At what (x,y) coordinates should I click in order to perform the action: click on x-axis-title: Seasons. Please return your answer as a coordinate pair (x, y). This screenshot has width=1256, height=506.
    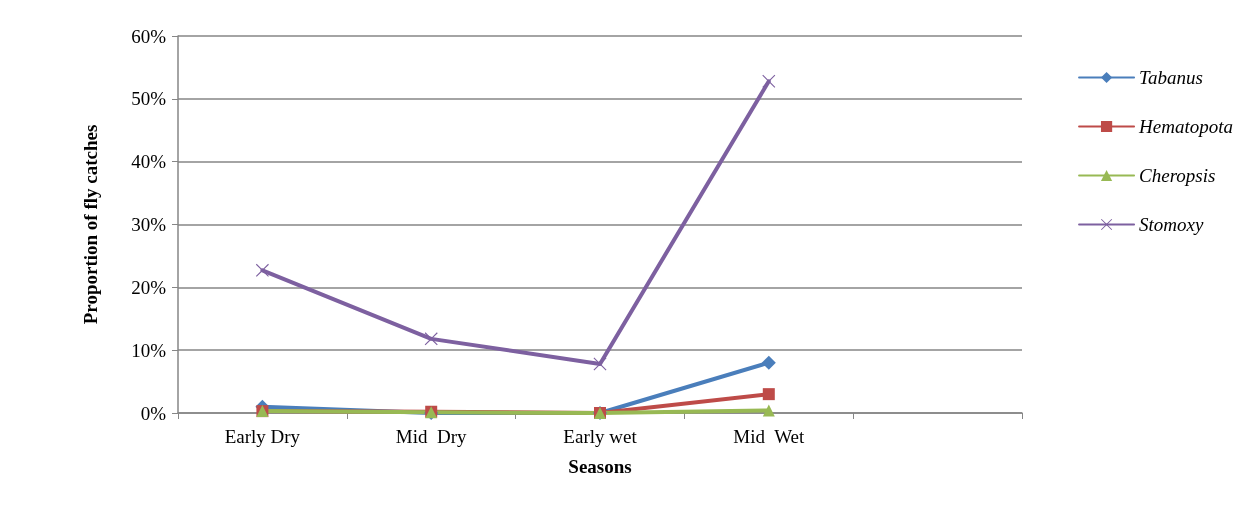
    Looking at the image, I should click on (600, 466).